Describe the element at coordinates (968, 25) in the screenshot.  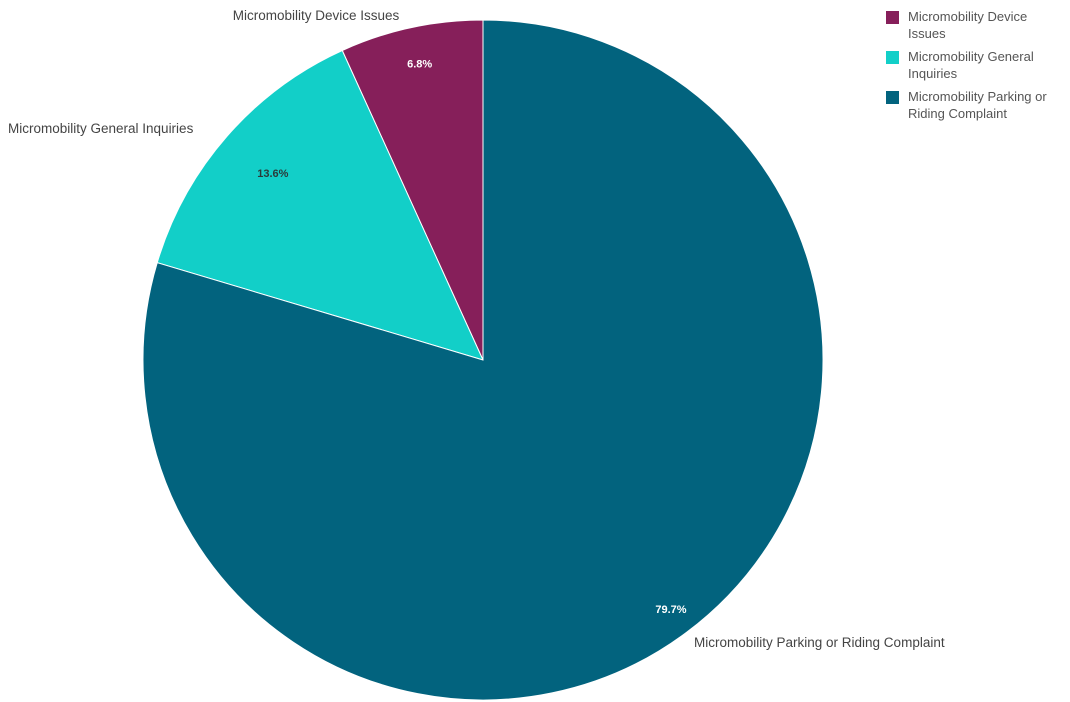
I see `legend-label-device-issues: Micromobility Device Issues` at that location.